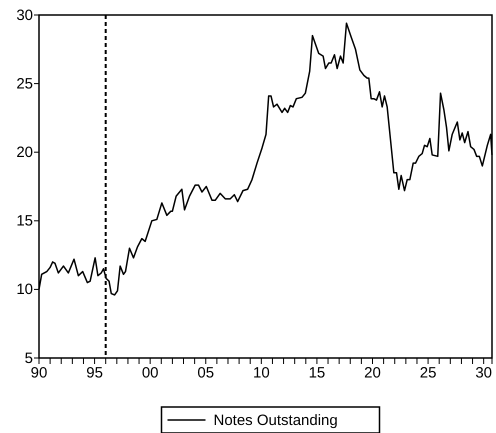 Image resolution: width=496 pixels, height=433 pixels. Describe the element at coordinates (94, 373) in the screenshot. I see `x-tick-label: 95` at that location.